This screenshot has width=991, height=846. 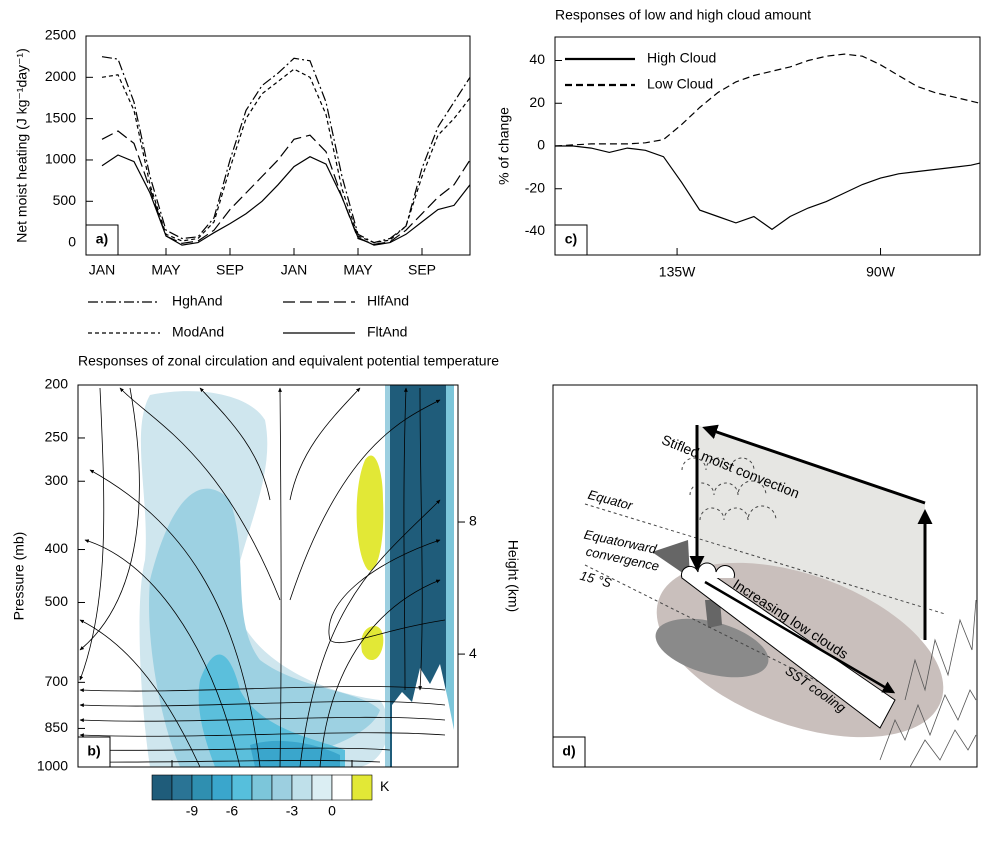 What do you see at coordinates (881, 272) in the screenshot?
I see `x-tick-label: 90W` at bounding box center [881, 272].